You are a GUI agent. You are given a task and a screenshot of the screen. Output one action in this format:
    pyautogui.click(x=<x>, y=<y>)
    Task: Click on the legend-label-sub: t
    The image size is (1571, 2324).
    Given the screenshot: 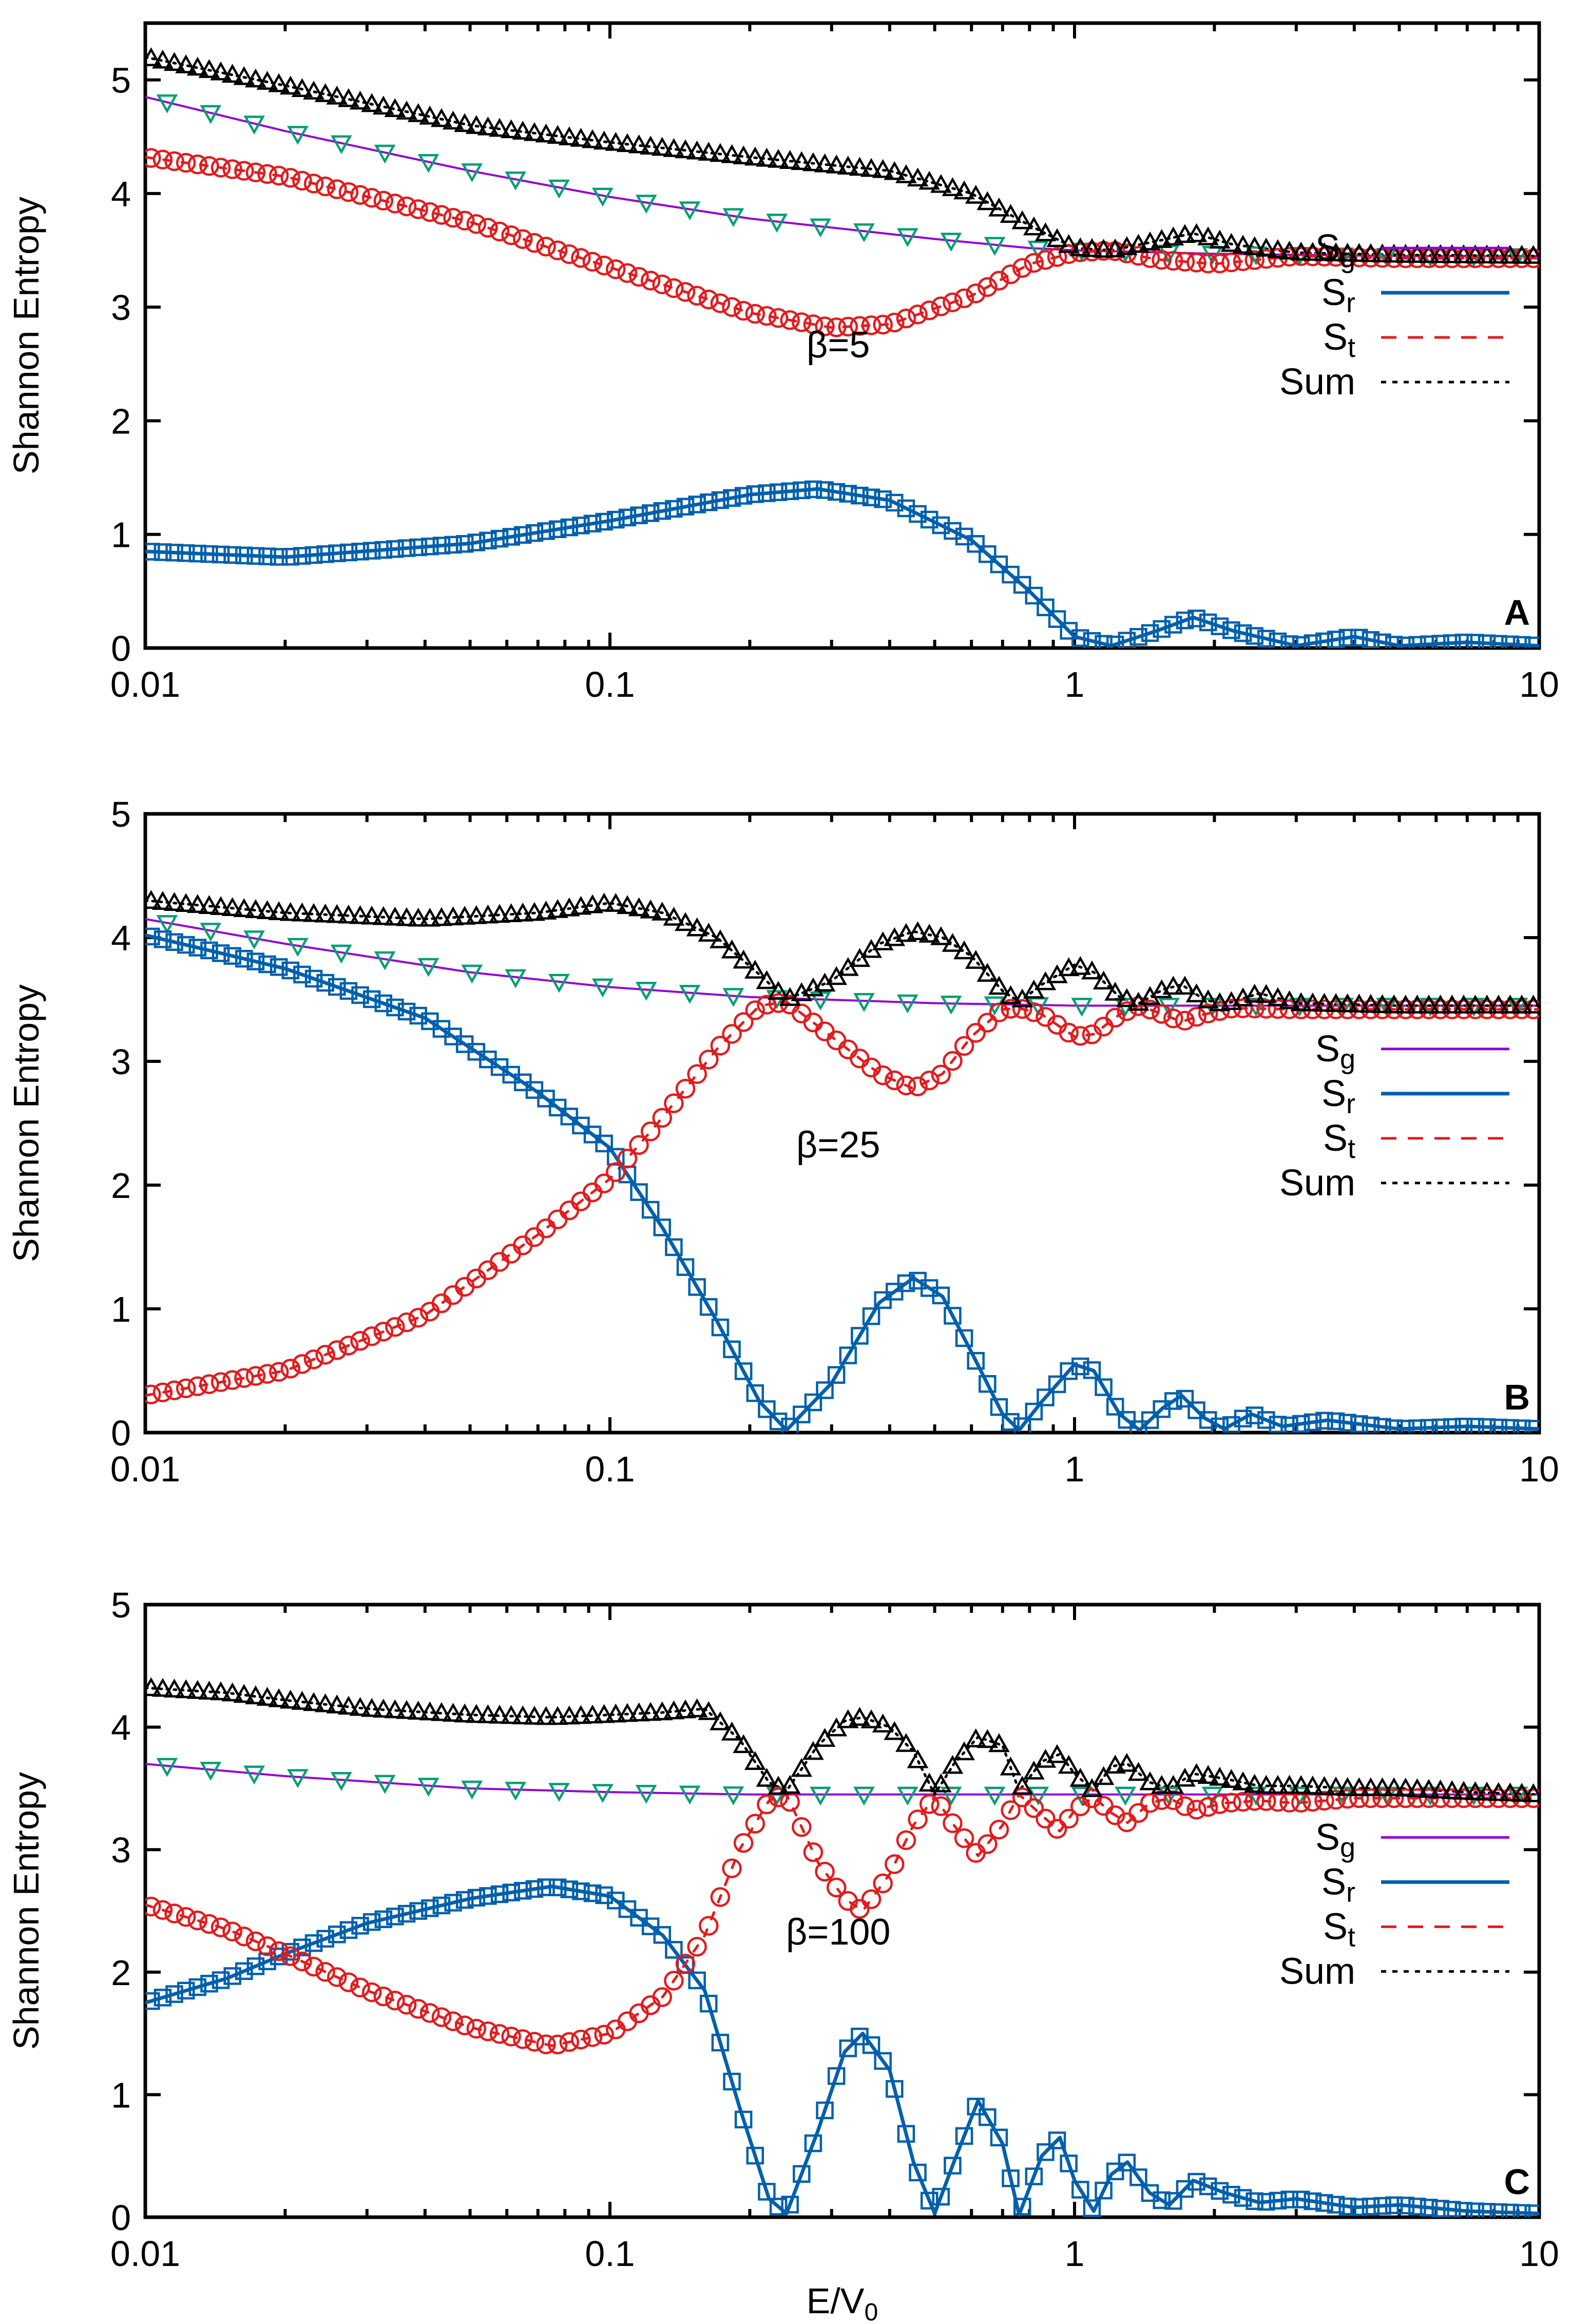 What is the action you would take?
    pyautogui.click(x=1351, y=1936)
    